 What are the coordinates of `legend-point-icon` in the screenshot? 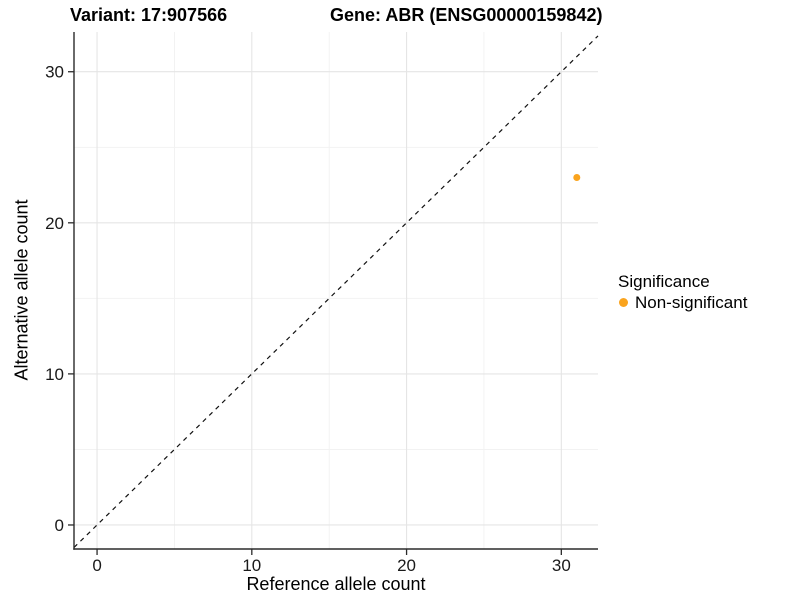 It's located at (623, 302).